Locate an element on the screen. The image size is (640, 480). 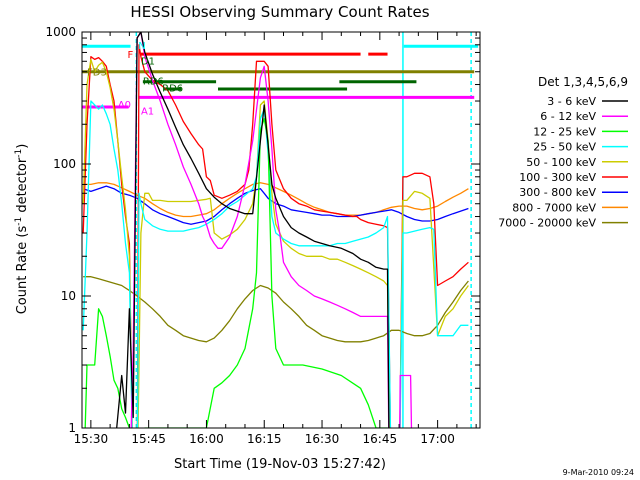
date-stamp: 9-Mar-2010 09:24 is located at coordinates (598, 472).